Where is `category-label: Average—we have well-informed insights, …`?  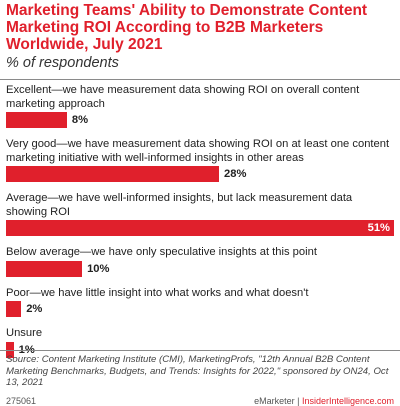
category-label: Average—we have well-informed insights, … is located at coordinates (179, 205).